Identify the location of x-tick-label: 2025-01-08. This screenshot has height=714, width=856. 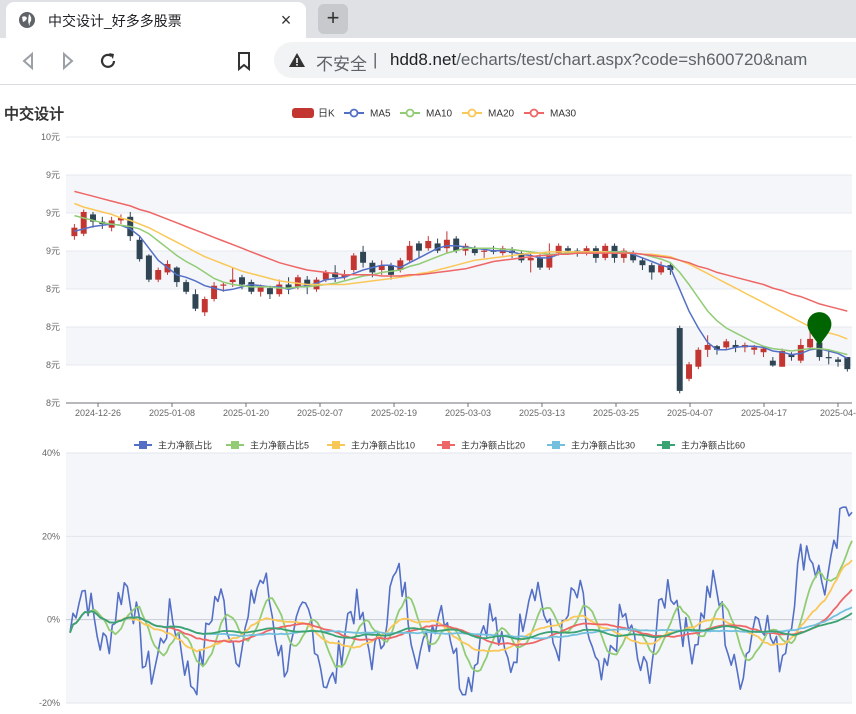
(172, 413).